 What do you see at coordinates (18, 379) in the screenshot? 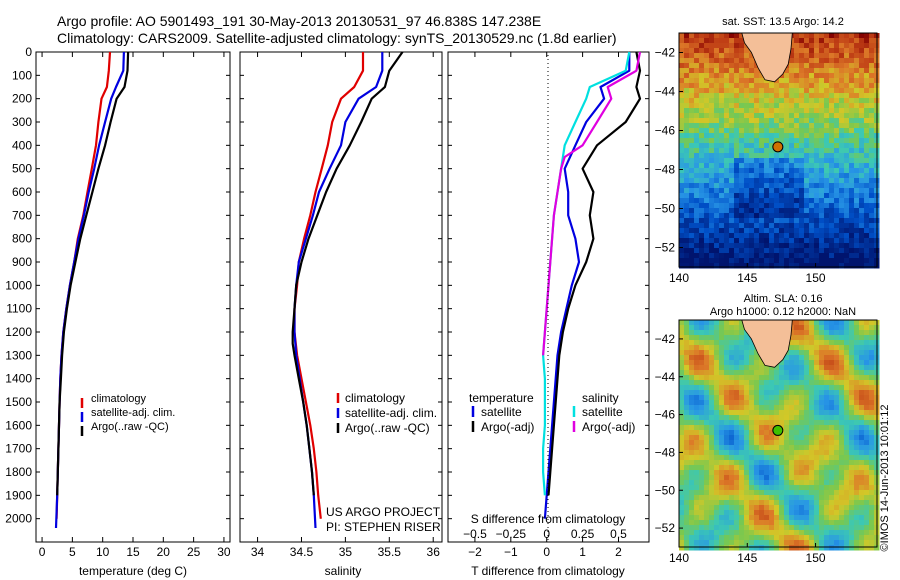
I see `y-tick-label: 1400` at bounding box center [18, 379].